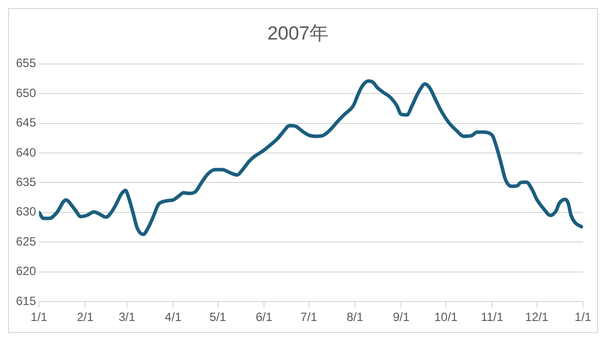 The image size is (606, 341). What do you see at coordinates (446, 317) in the screenshot?
I see `x-tick-label: 10/1` at bounding box center [446, 317].